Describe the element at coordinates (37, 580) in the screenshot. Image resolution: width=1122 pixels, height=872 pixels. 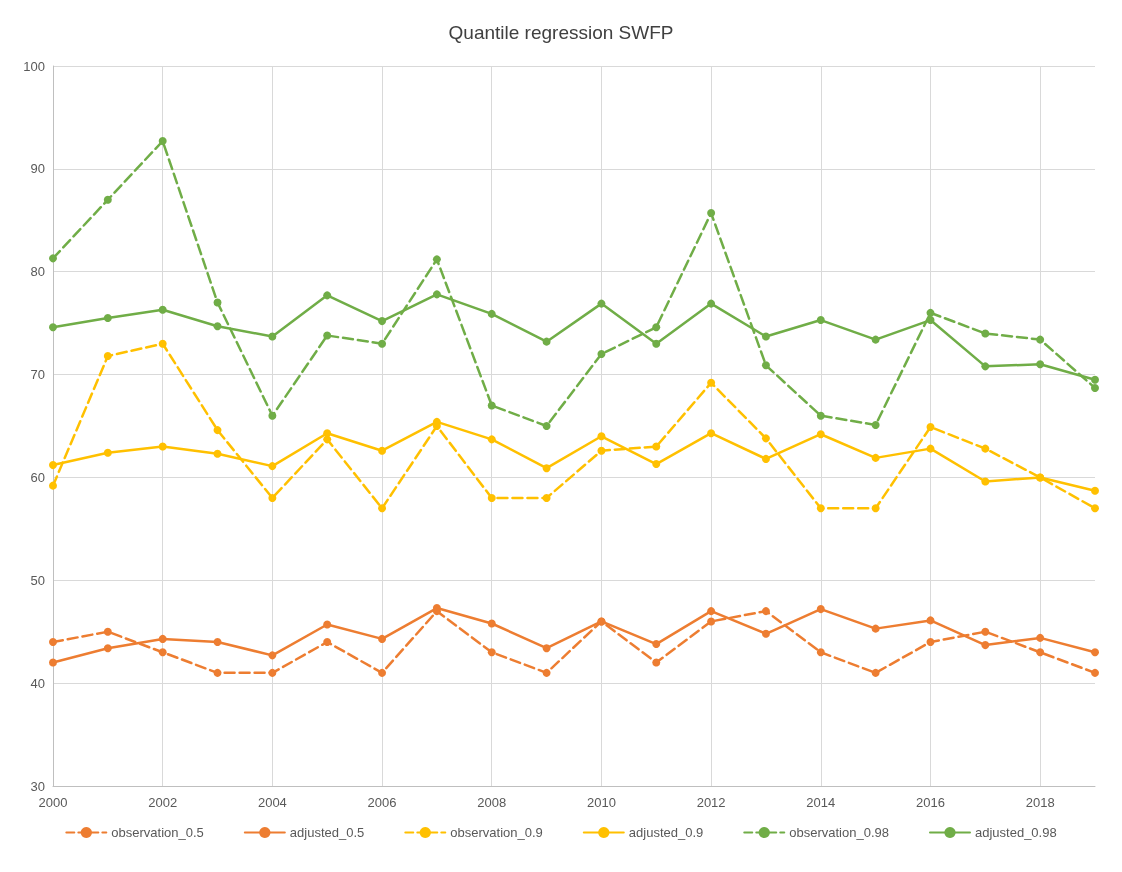
I see `y-tick-label: 50` at that location.